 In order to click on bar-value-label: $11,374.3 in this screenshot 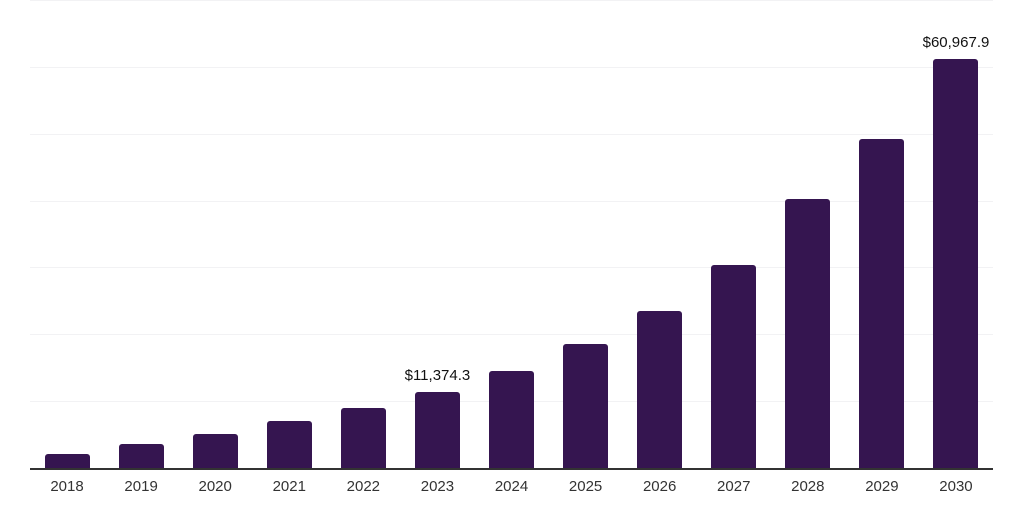, I will do `click(437, 375)`.